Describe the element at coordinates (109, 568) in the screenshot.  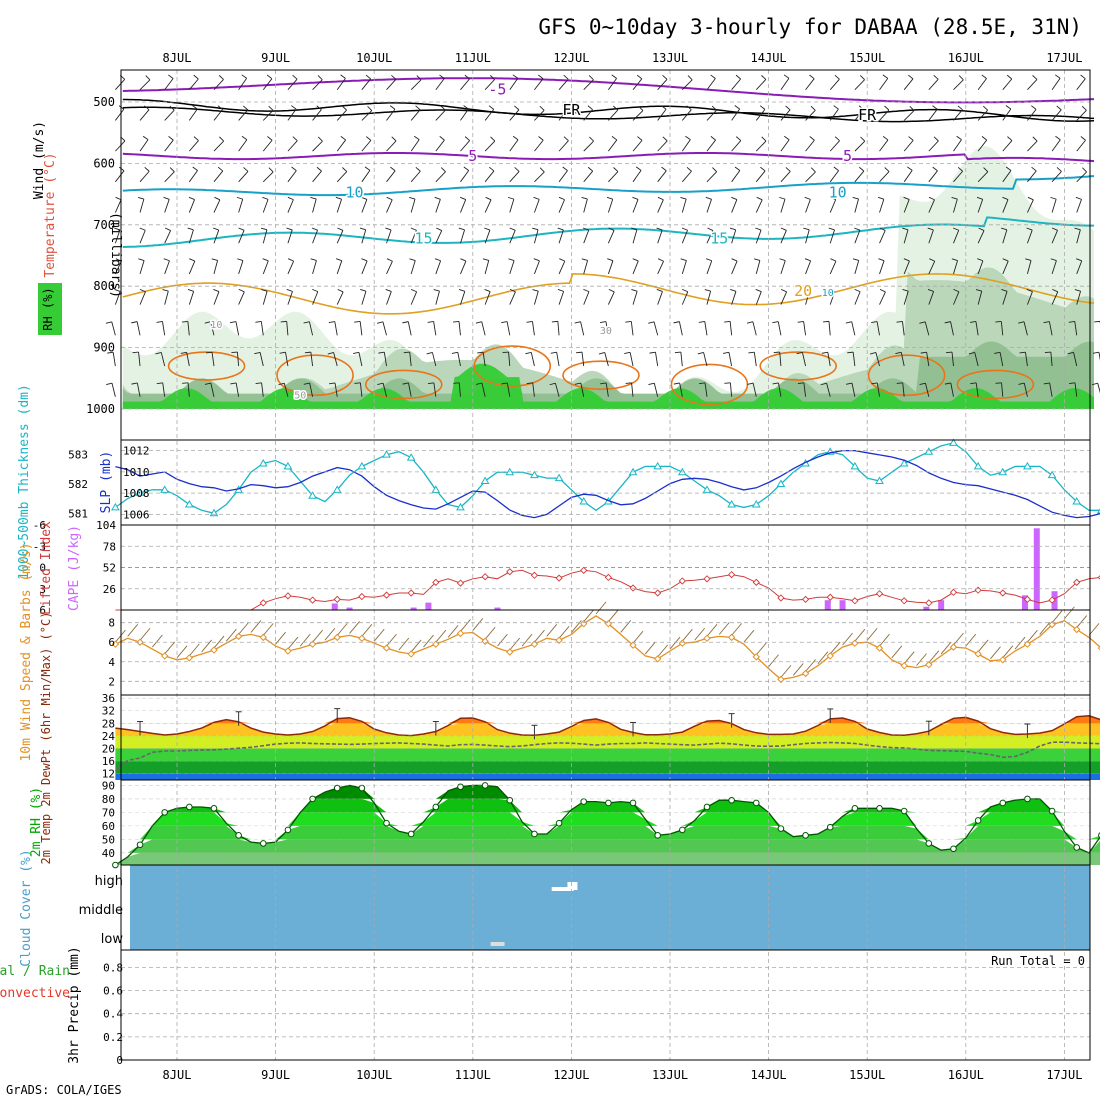
I see `cape-tick-label: 52` at that location.